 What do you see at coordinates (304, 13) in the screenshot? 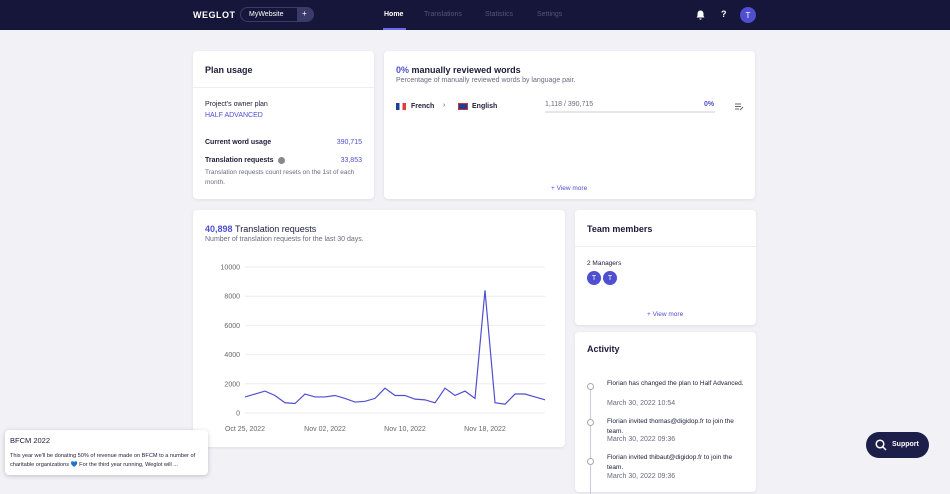
I see `add-site: +` at bounding box center [304, 13].